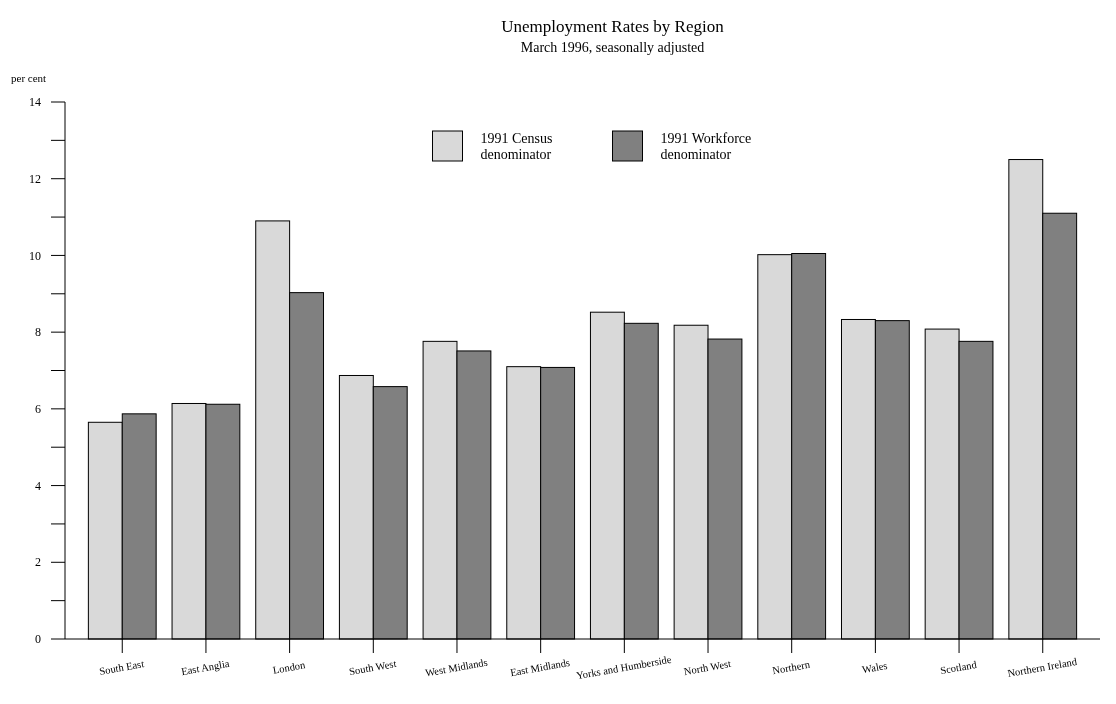  Describe the element at coordinates (205, 667) in the screenshot. I see `x-tick-label: East Anglia` at that location.